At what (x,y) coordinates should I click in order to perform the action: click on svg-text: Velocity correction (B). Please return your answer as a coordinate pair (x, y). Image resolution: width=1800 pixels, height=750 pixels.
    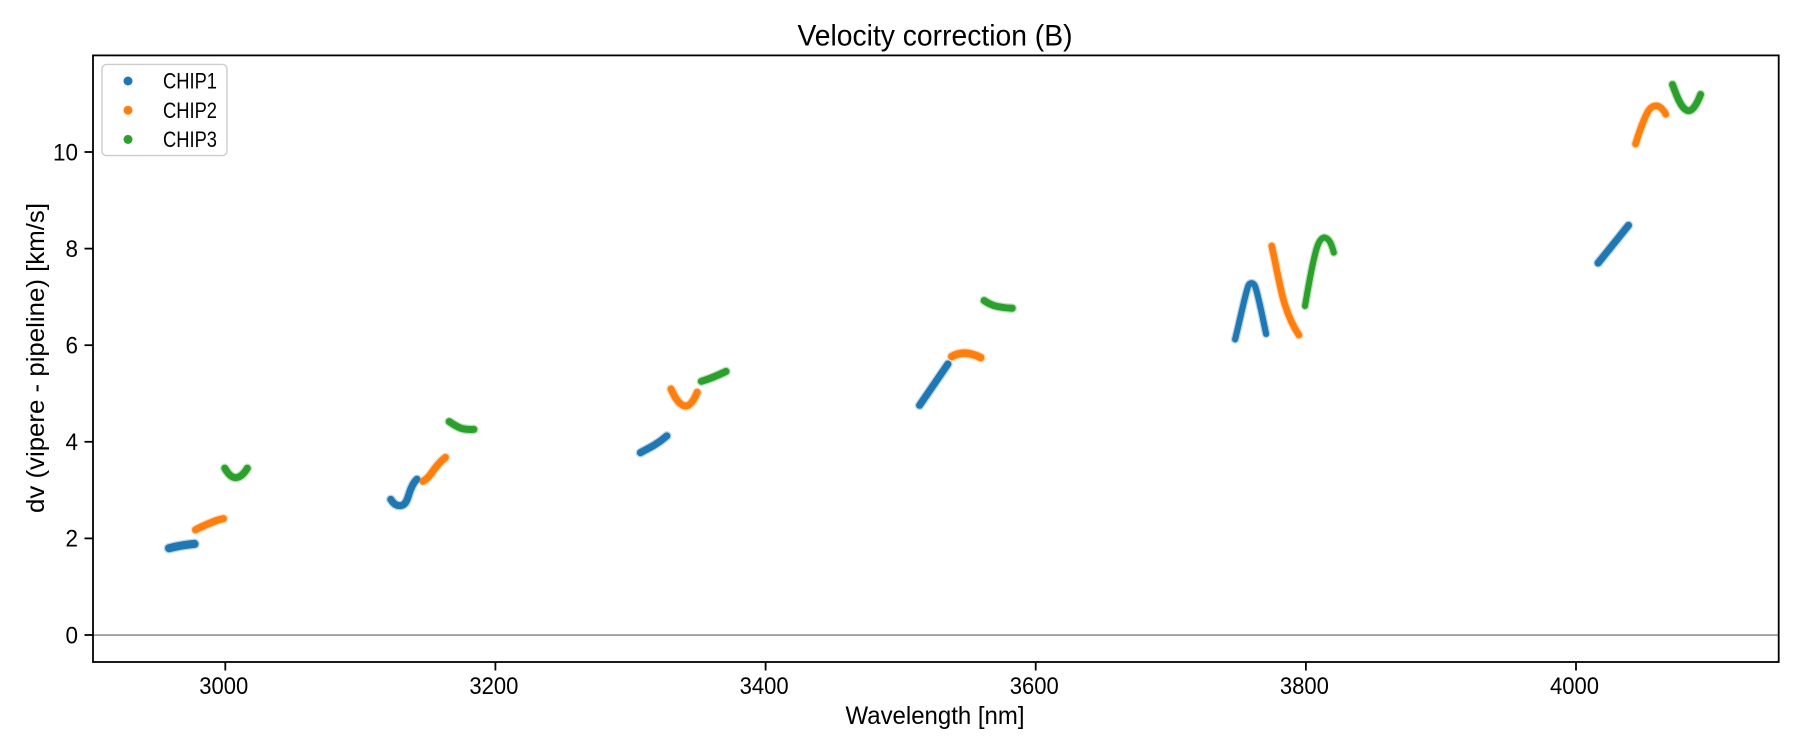
    Looking at the image, I should click on (935, 36).